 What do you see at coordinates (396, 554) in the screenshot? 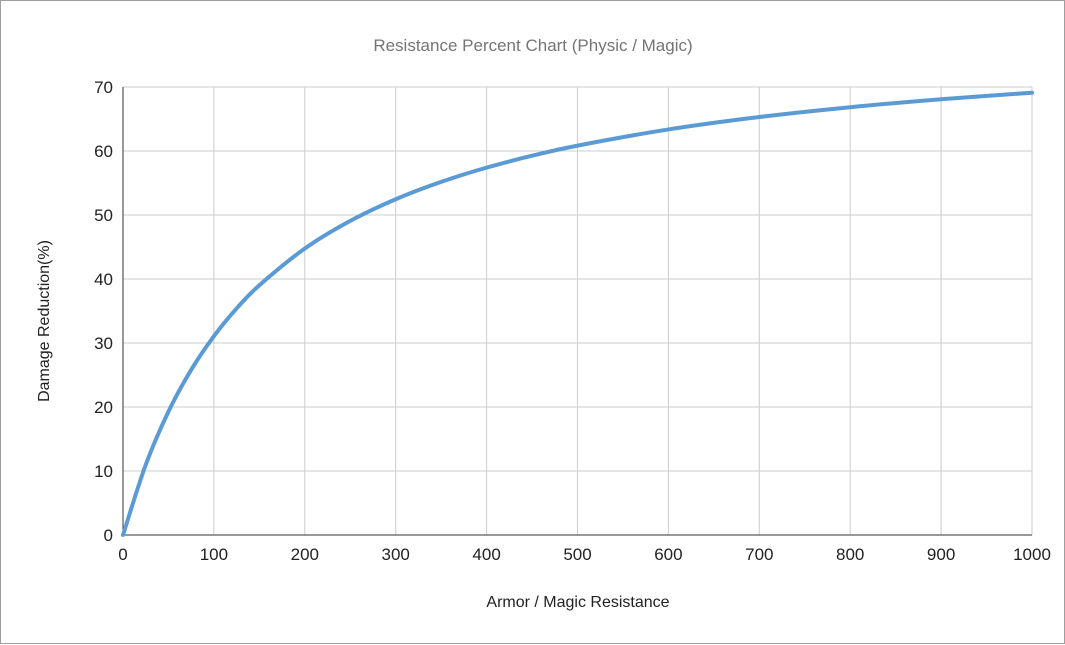
I see `x-tick-label: 300` at bounding box center [396, 554].